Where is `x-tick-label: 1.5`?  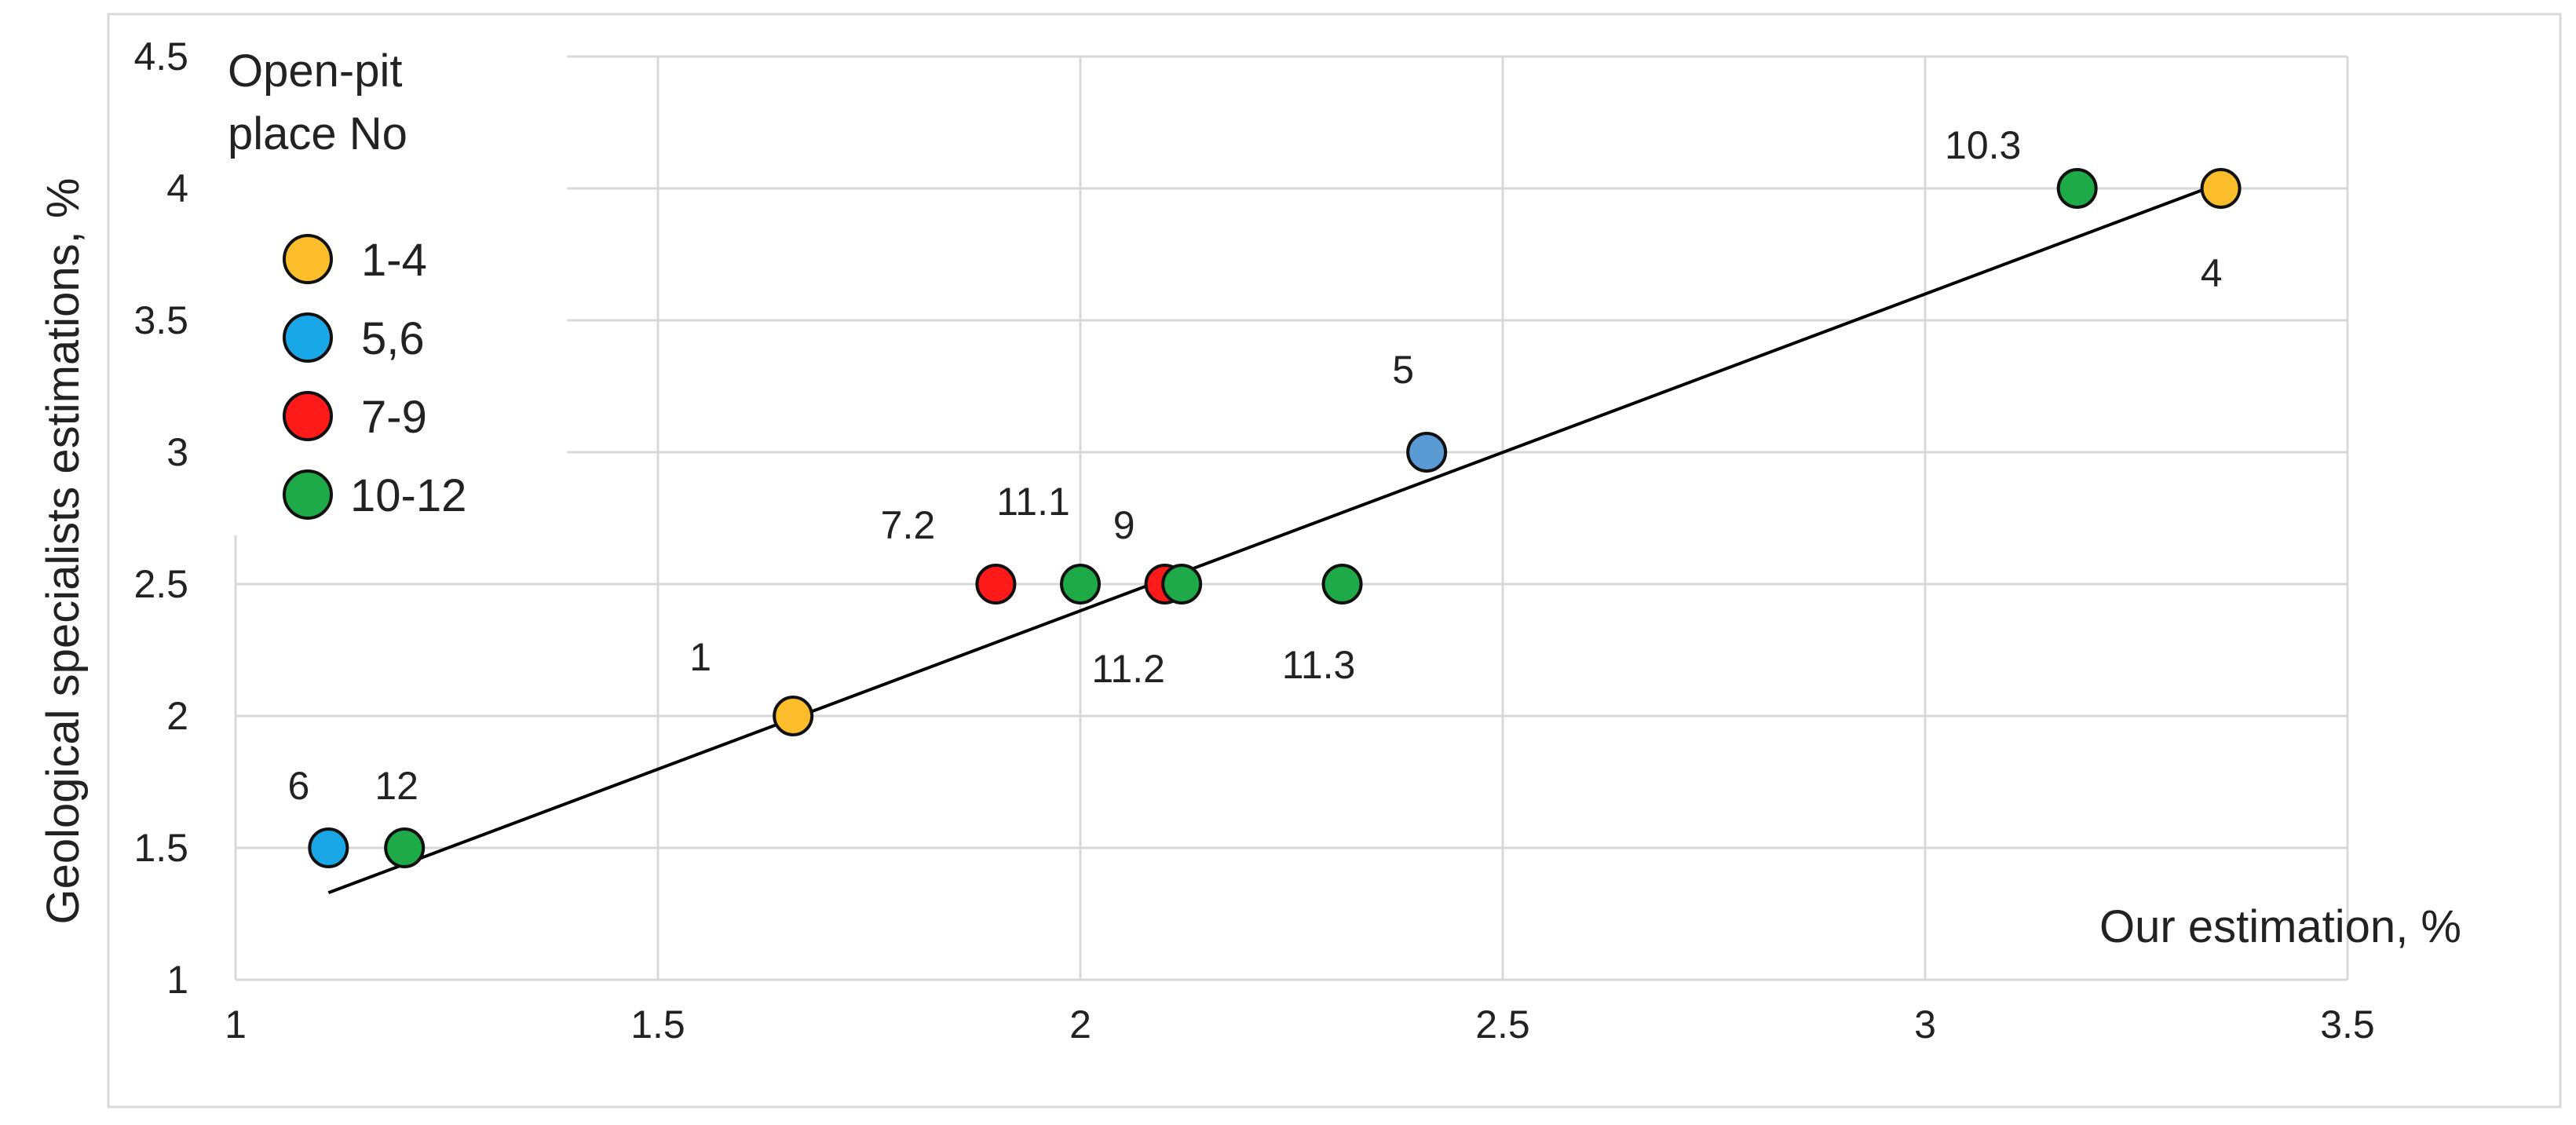 x-tick-label: 1.5 is located at coordinates (657, 1024).